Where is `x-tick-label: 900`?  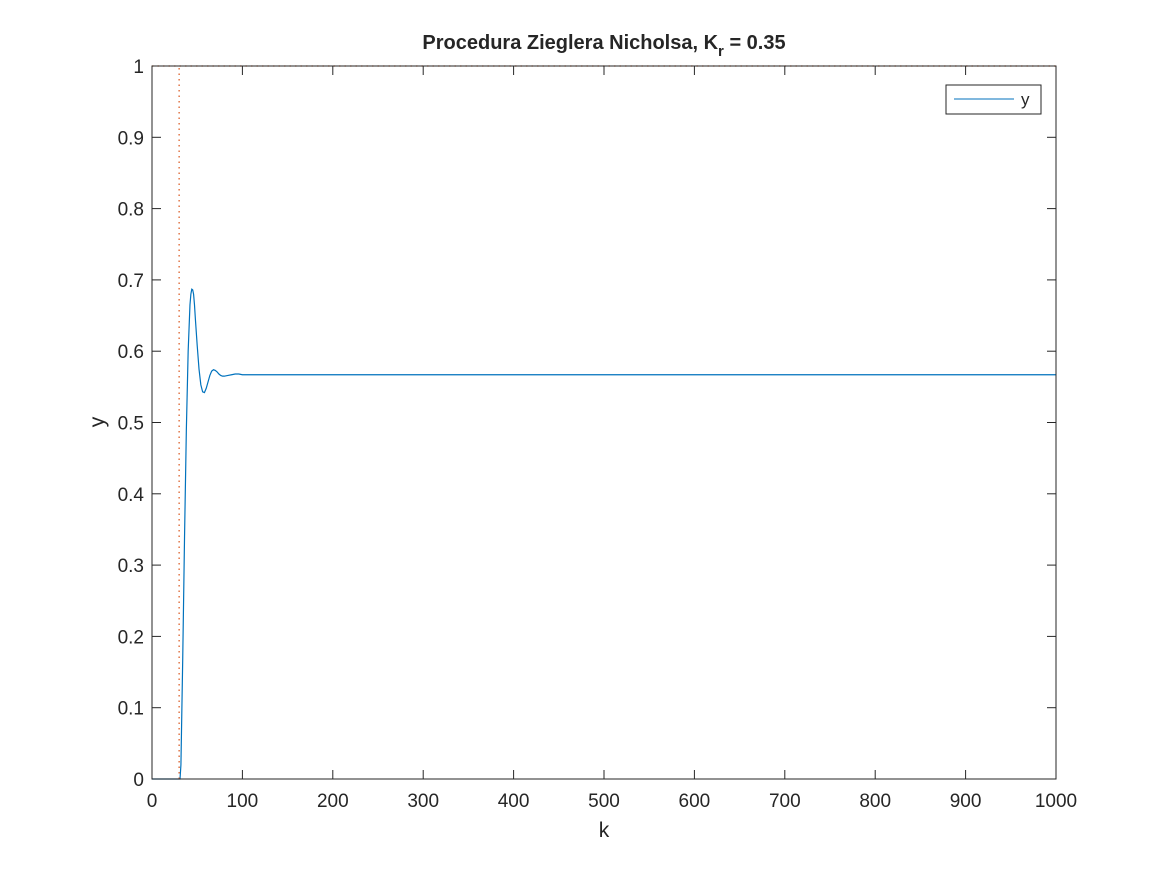
x-tick-label: 900 is located at coordinates (966, 801).